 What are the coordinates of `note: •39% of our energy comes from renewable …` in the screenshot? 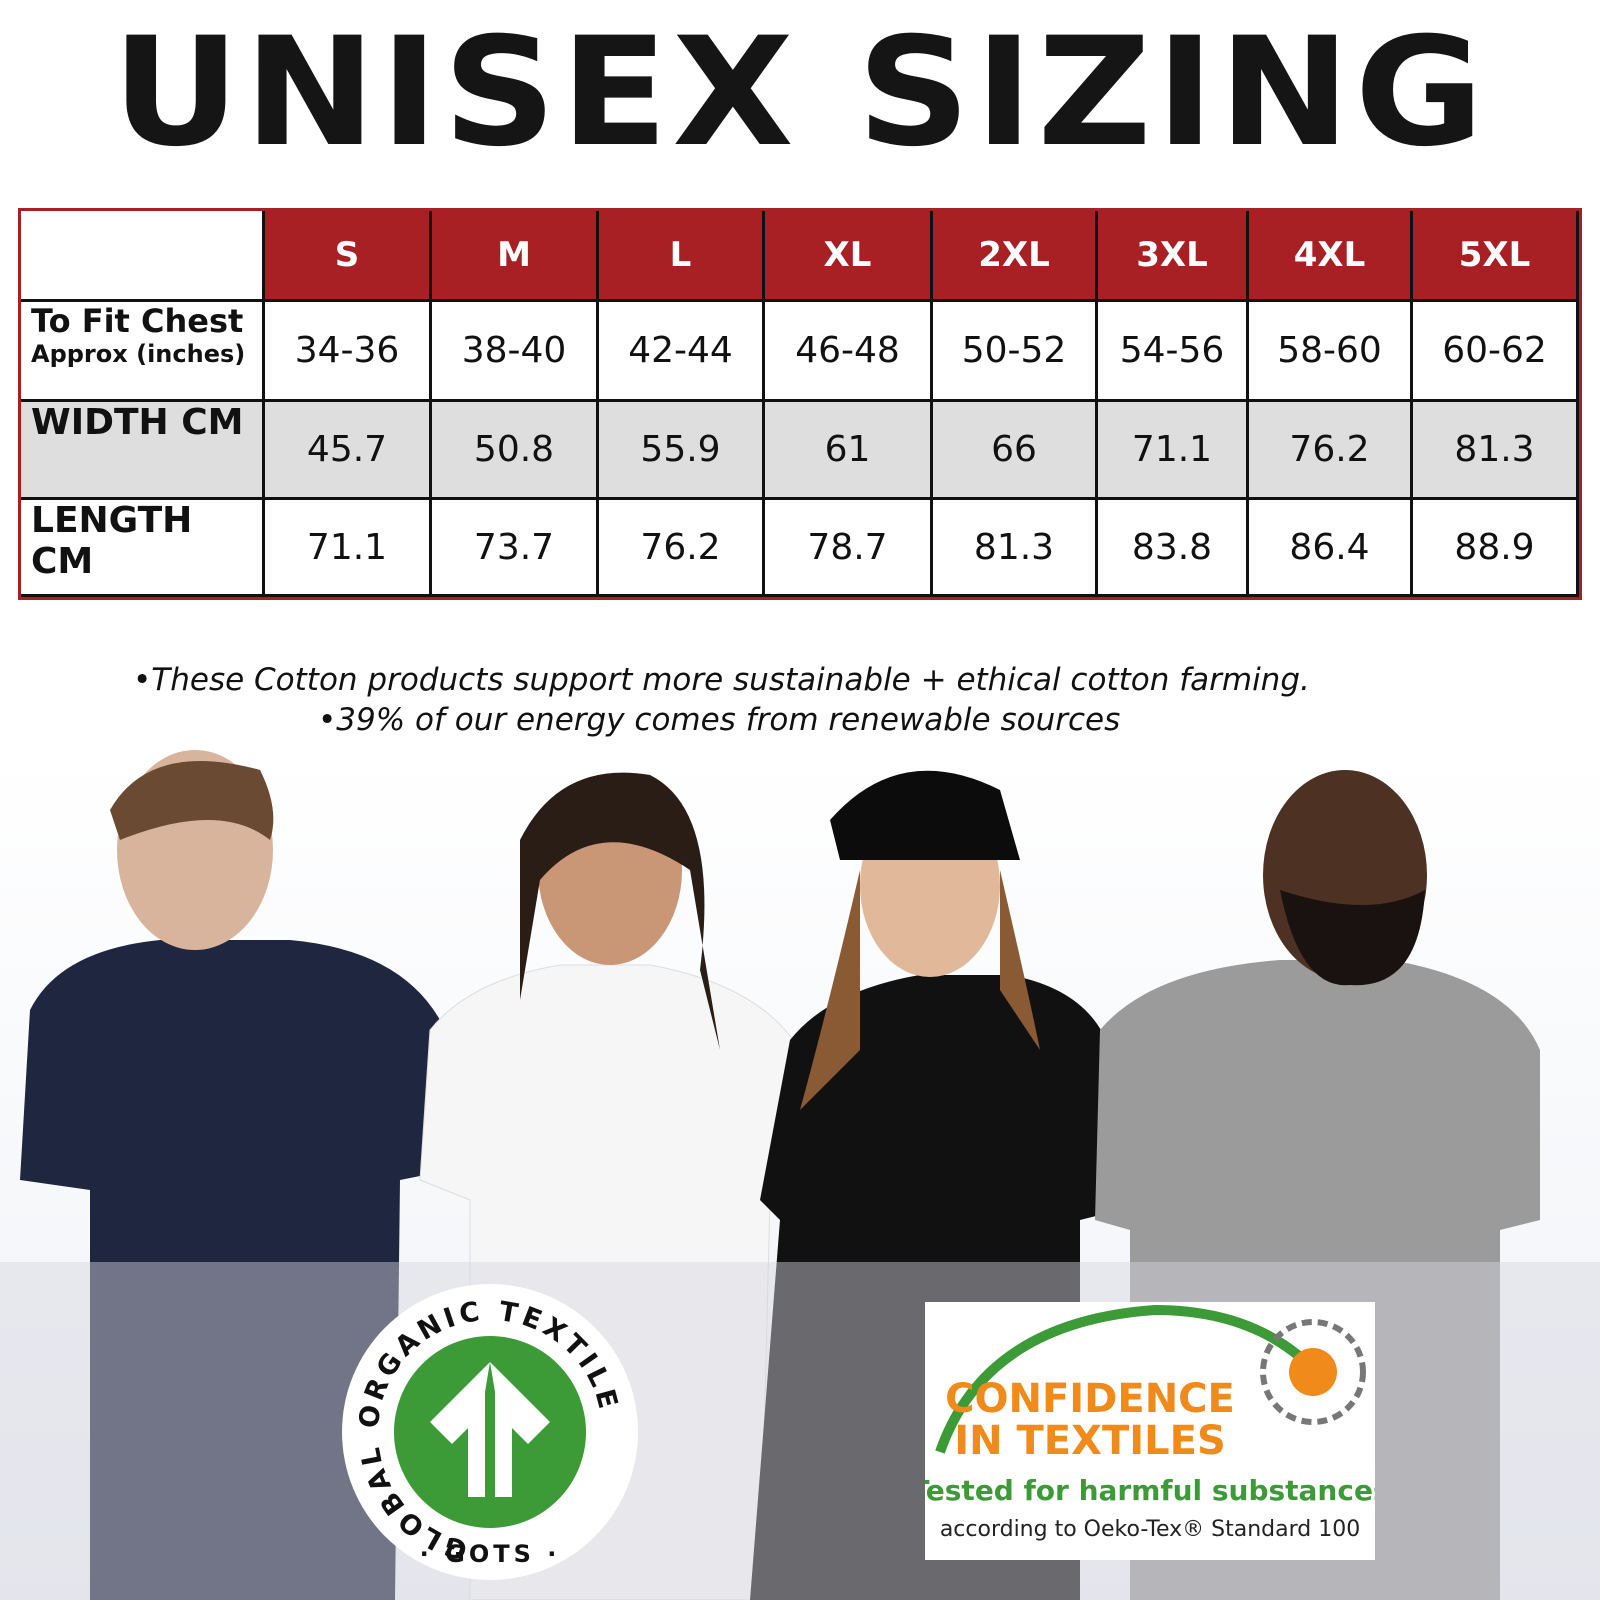 It's located at (719, 720).